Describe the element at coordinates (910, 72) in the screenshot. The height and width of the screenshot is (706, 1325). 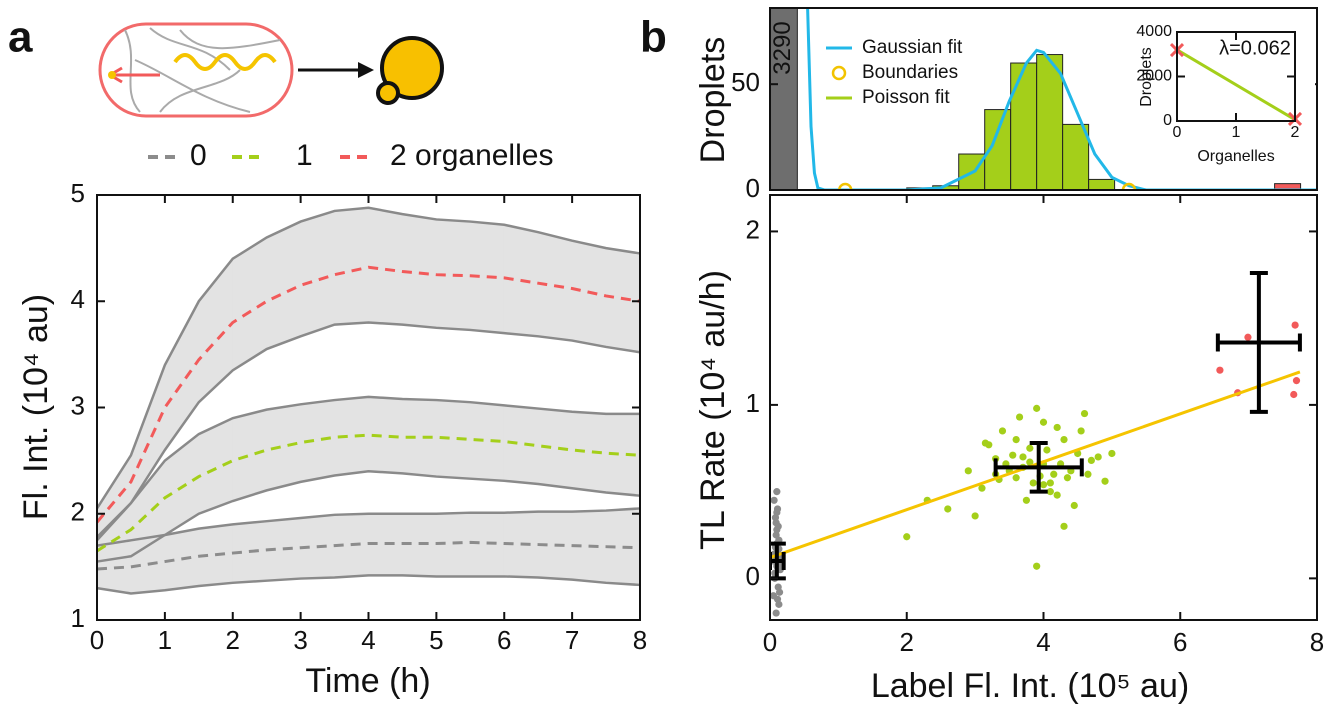
I see `legend-label: Boundaries` at that location.